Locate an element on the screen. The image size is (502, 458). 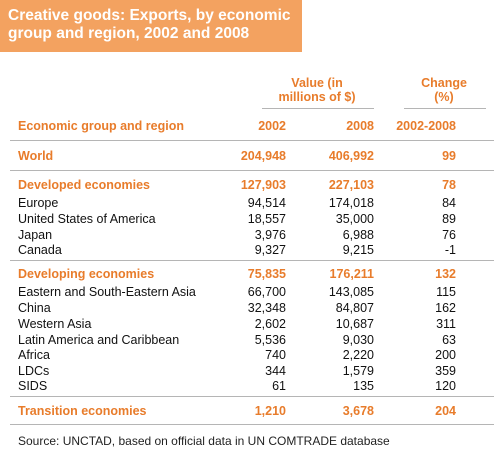
table-row: China 32,348 84,807 162 is located at coordinates (251, 308).